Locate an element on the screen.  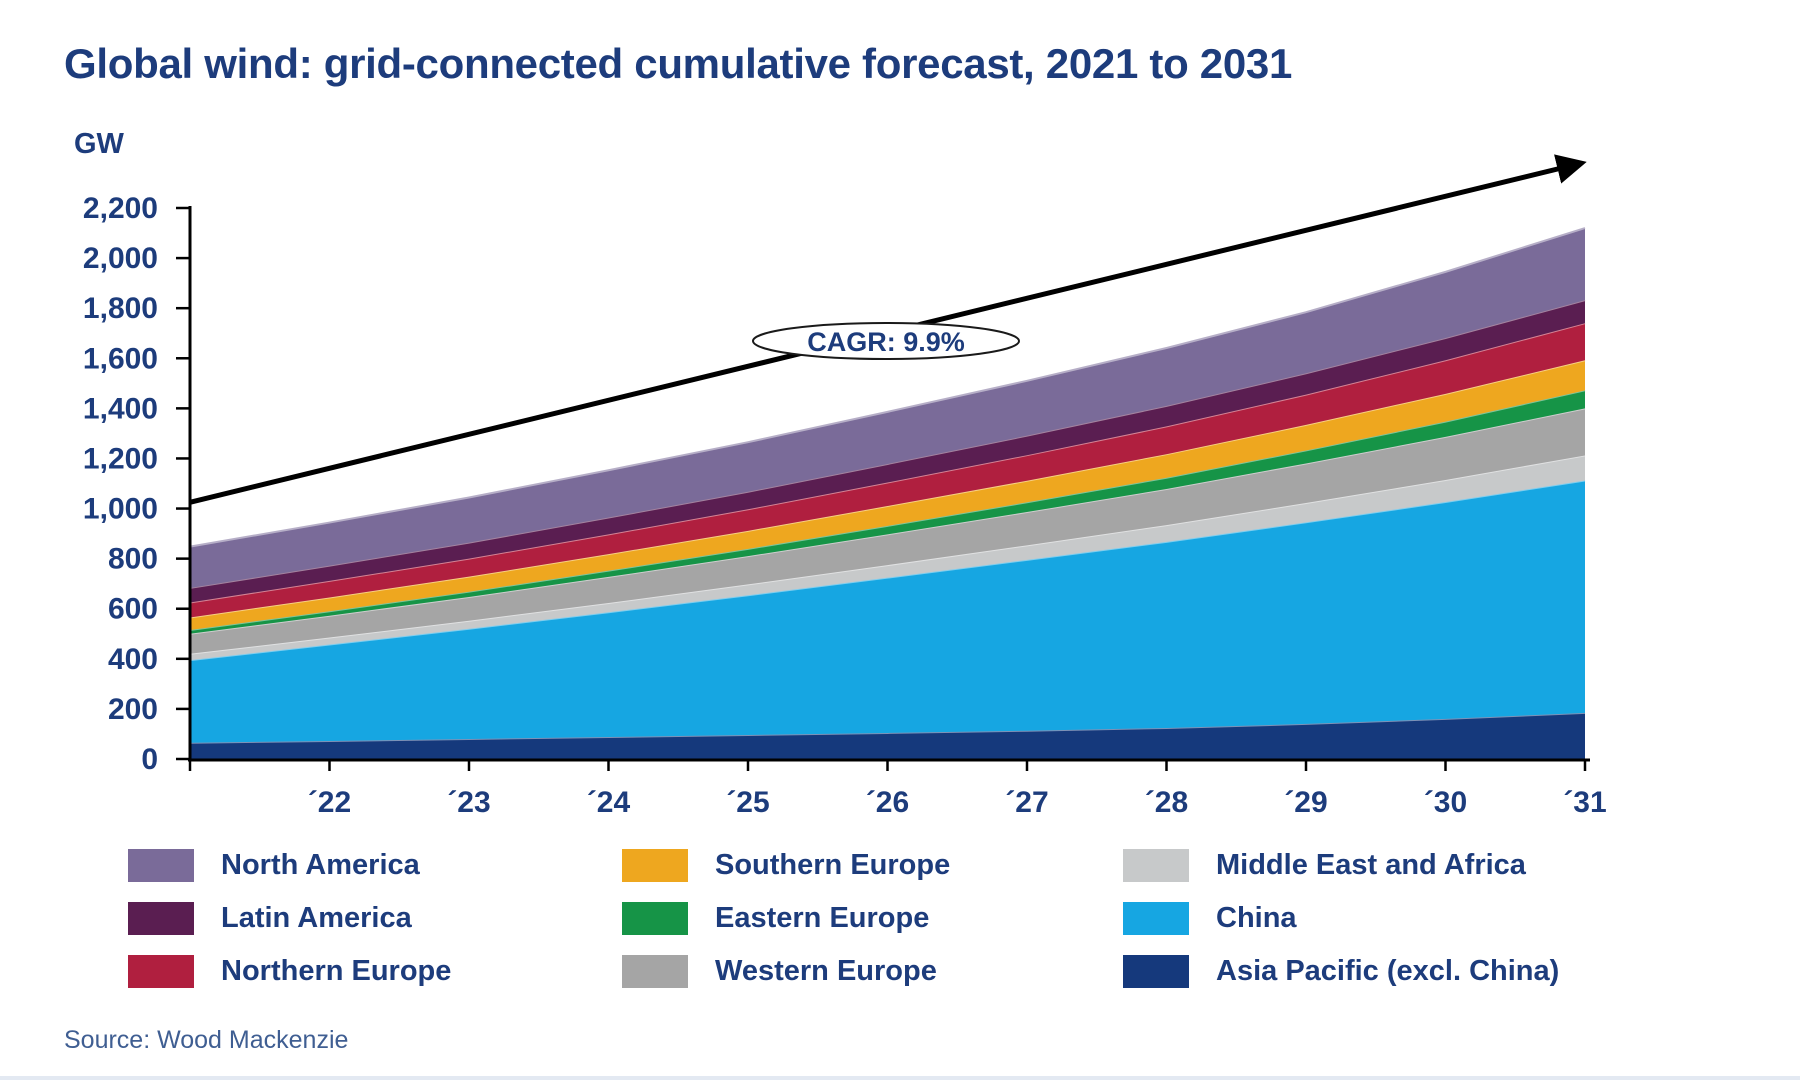
legend-label: China is located at coordinates (1256, 917).